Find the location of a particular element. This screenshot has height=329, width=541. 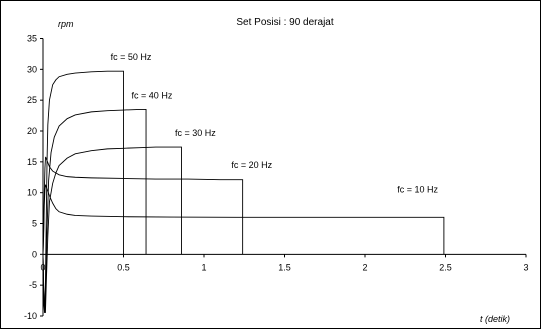

x-tick-label: 0.5 is located at coordinates (123, 267).